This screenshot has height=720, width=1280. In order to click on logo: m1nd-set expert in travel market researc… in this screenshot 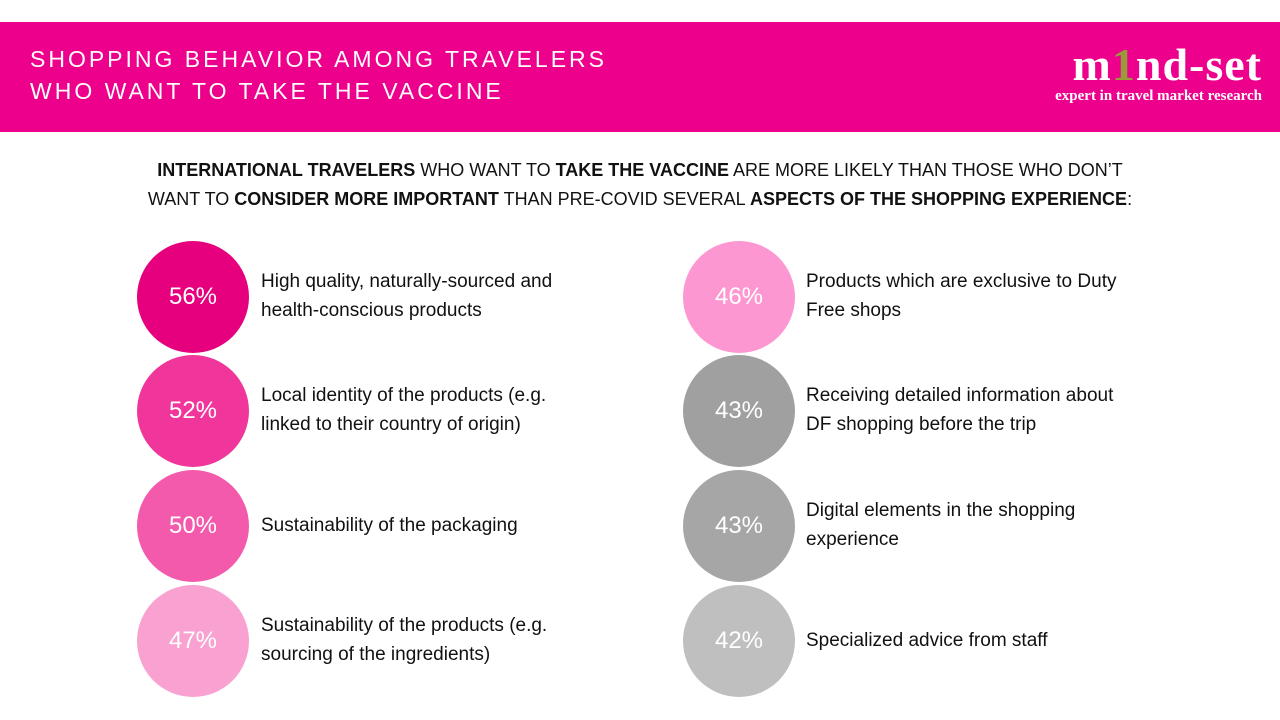, I will do `click(1158, 73)`.